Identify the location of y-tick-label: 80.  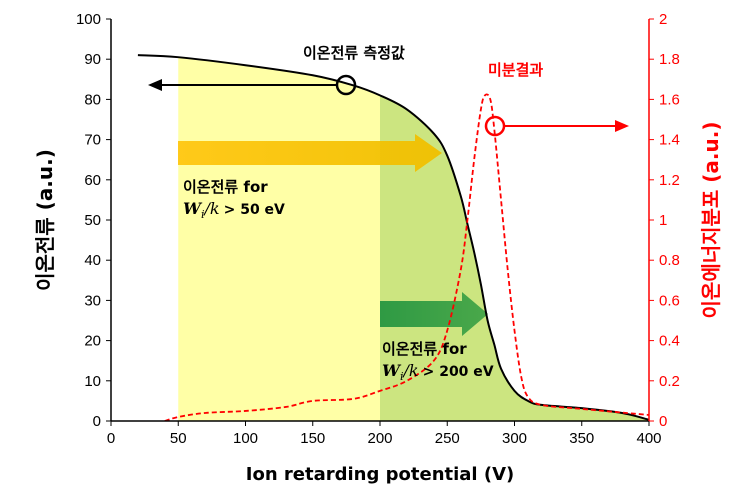
(92, 99).